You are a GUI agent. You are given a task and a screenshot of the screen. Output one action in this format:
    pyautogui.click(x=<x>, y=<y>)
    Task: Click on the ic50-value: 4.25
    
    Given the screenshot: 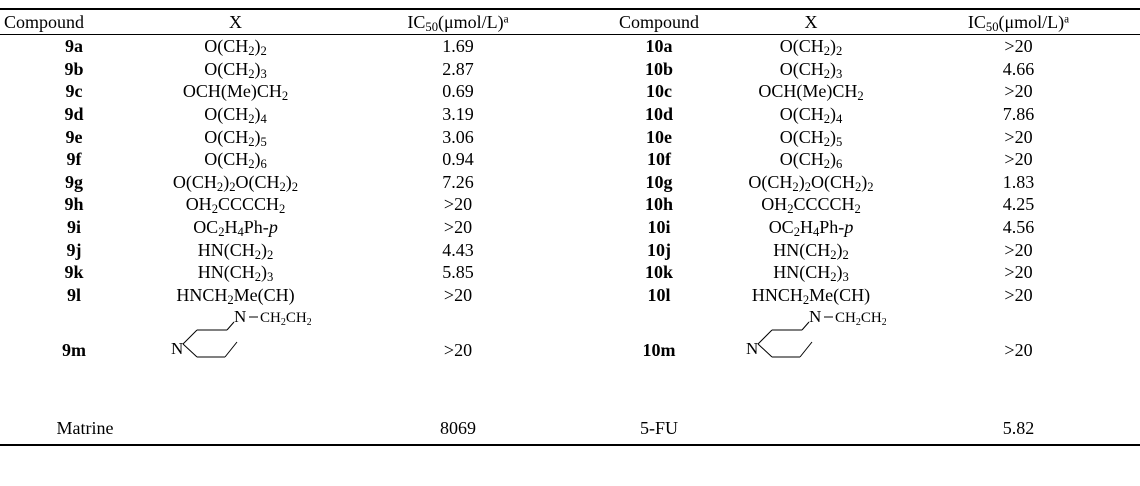 What is the action you would take?
    pyautogui.click(x=1018, y=204)
    